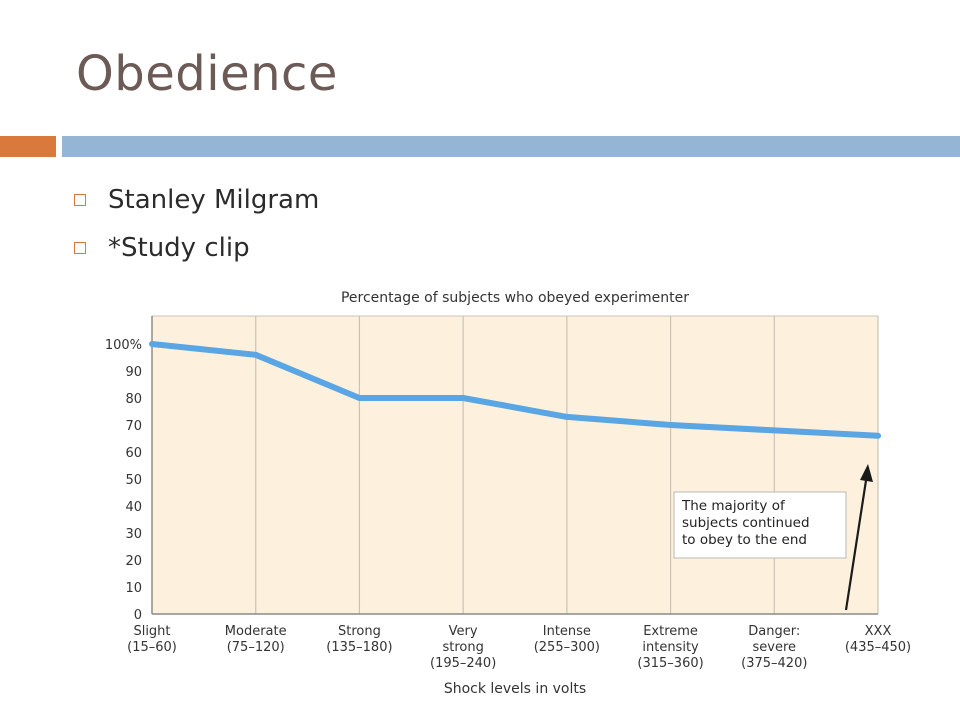 The width and height of the screenshot is (960, 720). Describe the element at coordinates (359, 639) in the screenshot. I see `x-tick-label: Strong (135–180)` at that location.